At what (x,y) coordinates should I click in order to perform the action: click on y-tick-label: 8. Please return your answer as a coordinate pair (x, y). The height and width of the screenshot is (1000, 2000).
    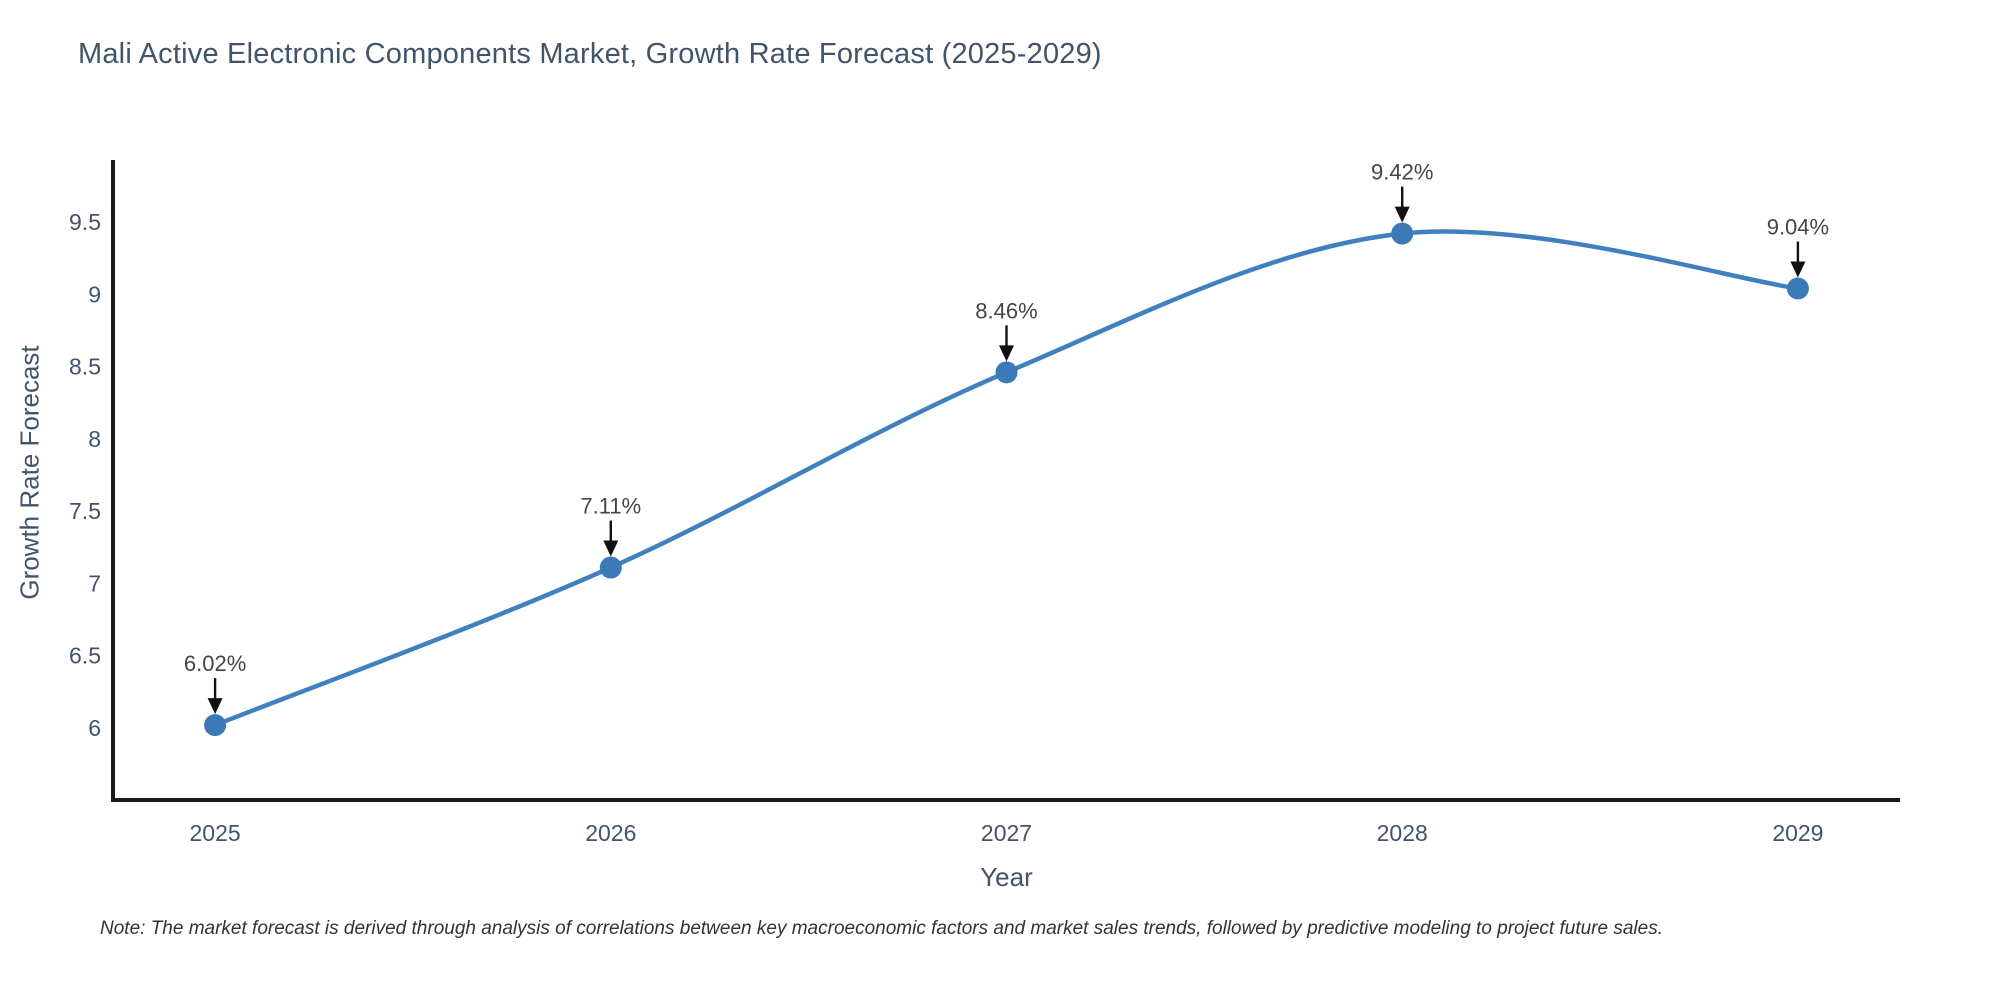
    Looking at the image, I should click on (94, 439).